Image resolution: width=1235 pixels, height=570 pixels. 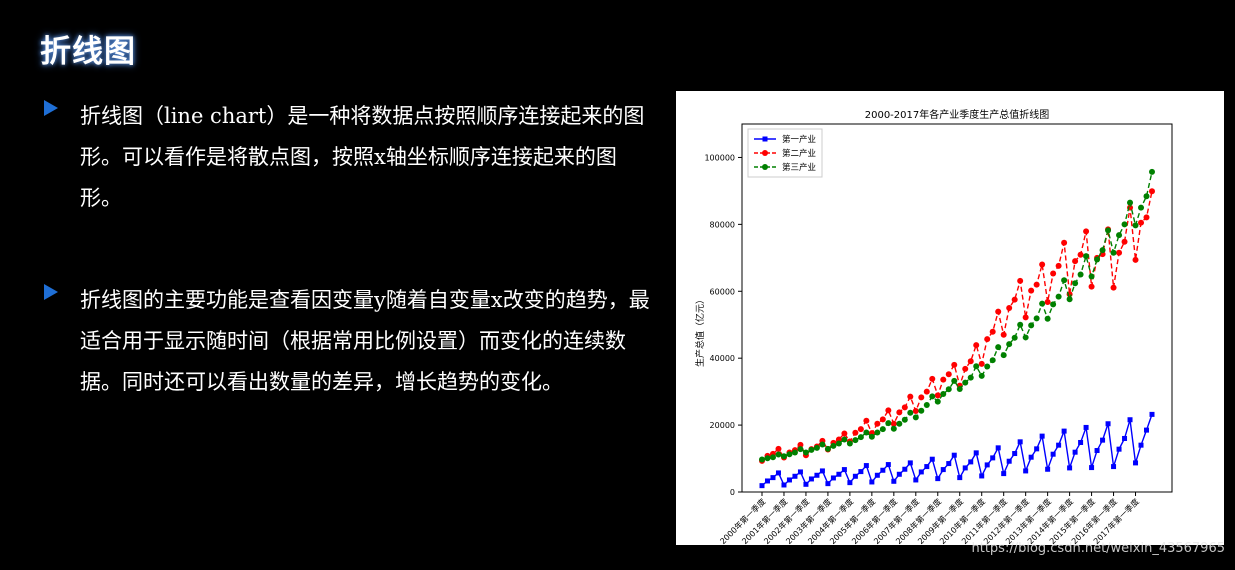 I want to click on y-tick-label: 80000, so click(x=722, y=224).